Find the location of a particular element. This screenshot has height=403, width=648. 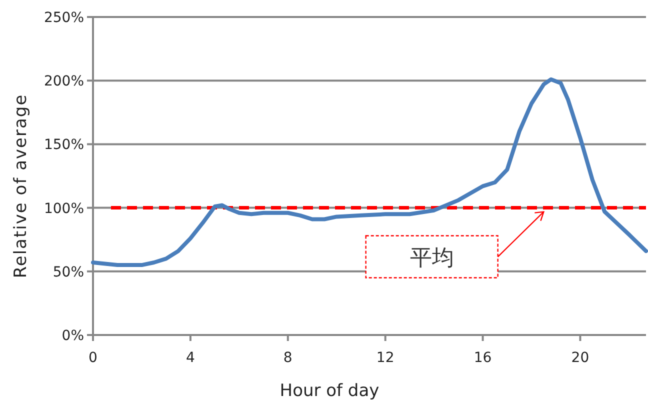

x-tick-label: 12 is located at coordinates (385, 358).